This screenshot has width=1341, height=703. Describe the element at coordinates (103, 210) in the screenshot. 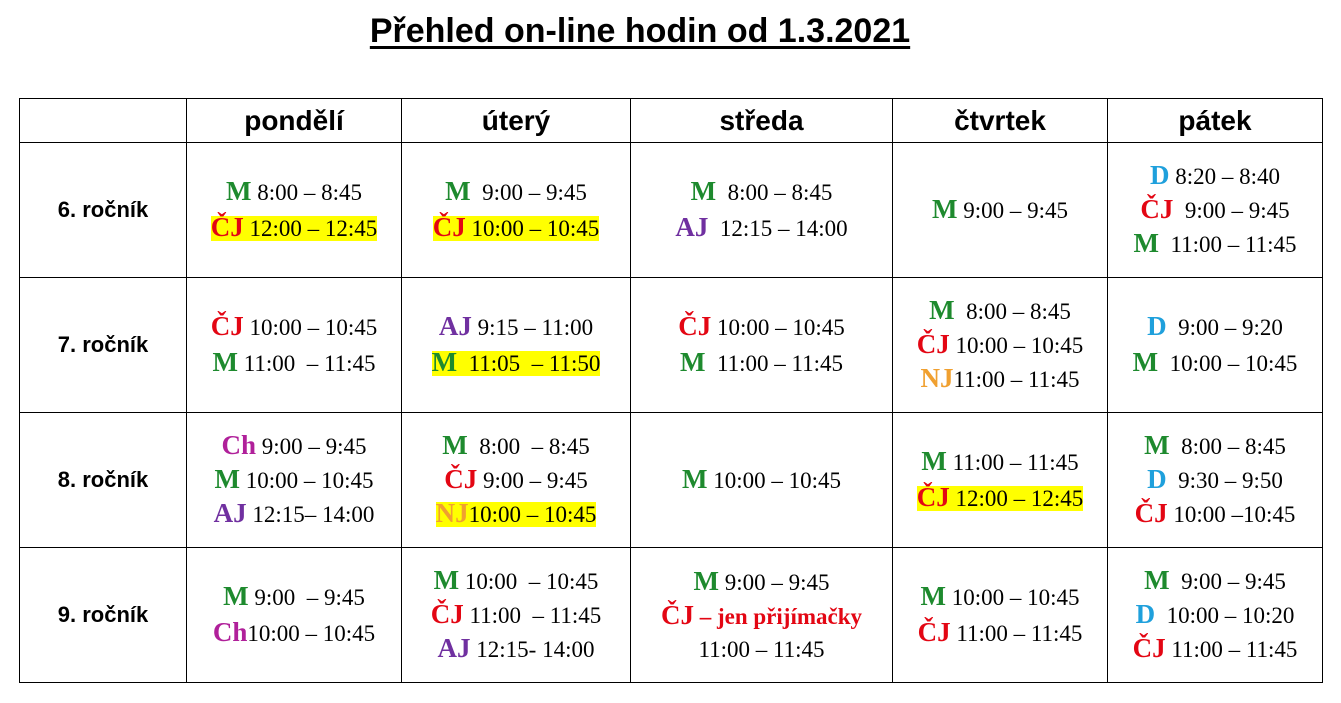

I see `grade-label: 6. ročník` at that location.